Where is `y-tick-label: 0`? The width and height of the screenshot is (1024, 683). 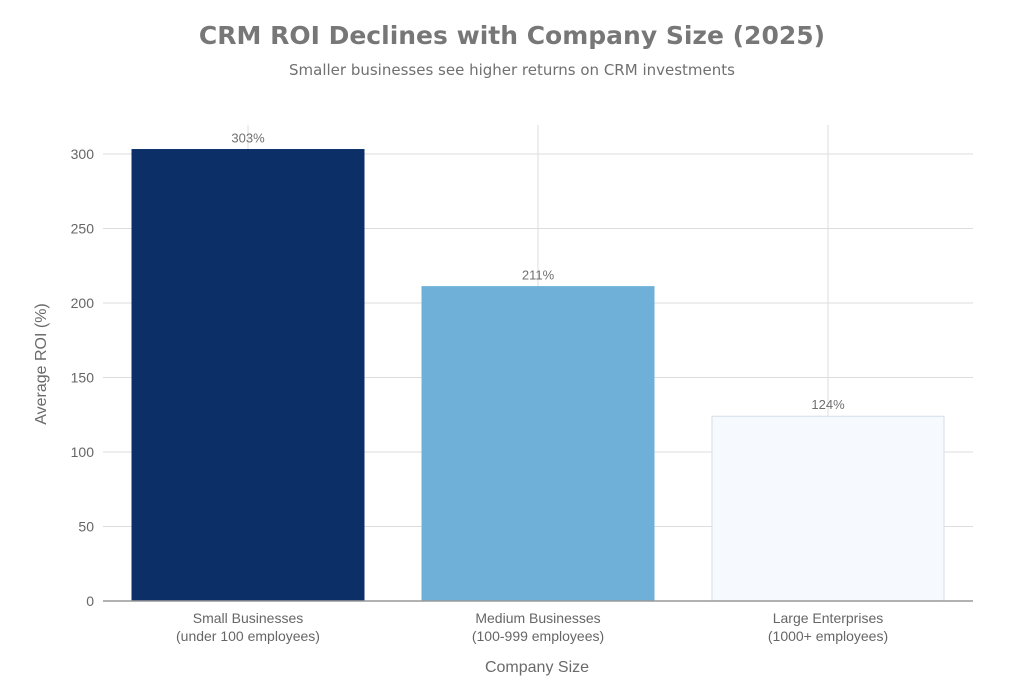 y-tick-label: 0 is located at coordinates (90, 601).